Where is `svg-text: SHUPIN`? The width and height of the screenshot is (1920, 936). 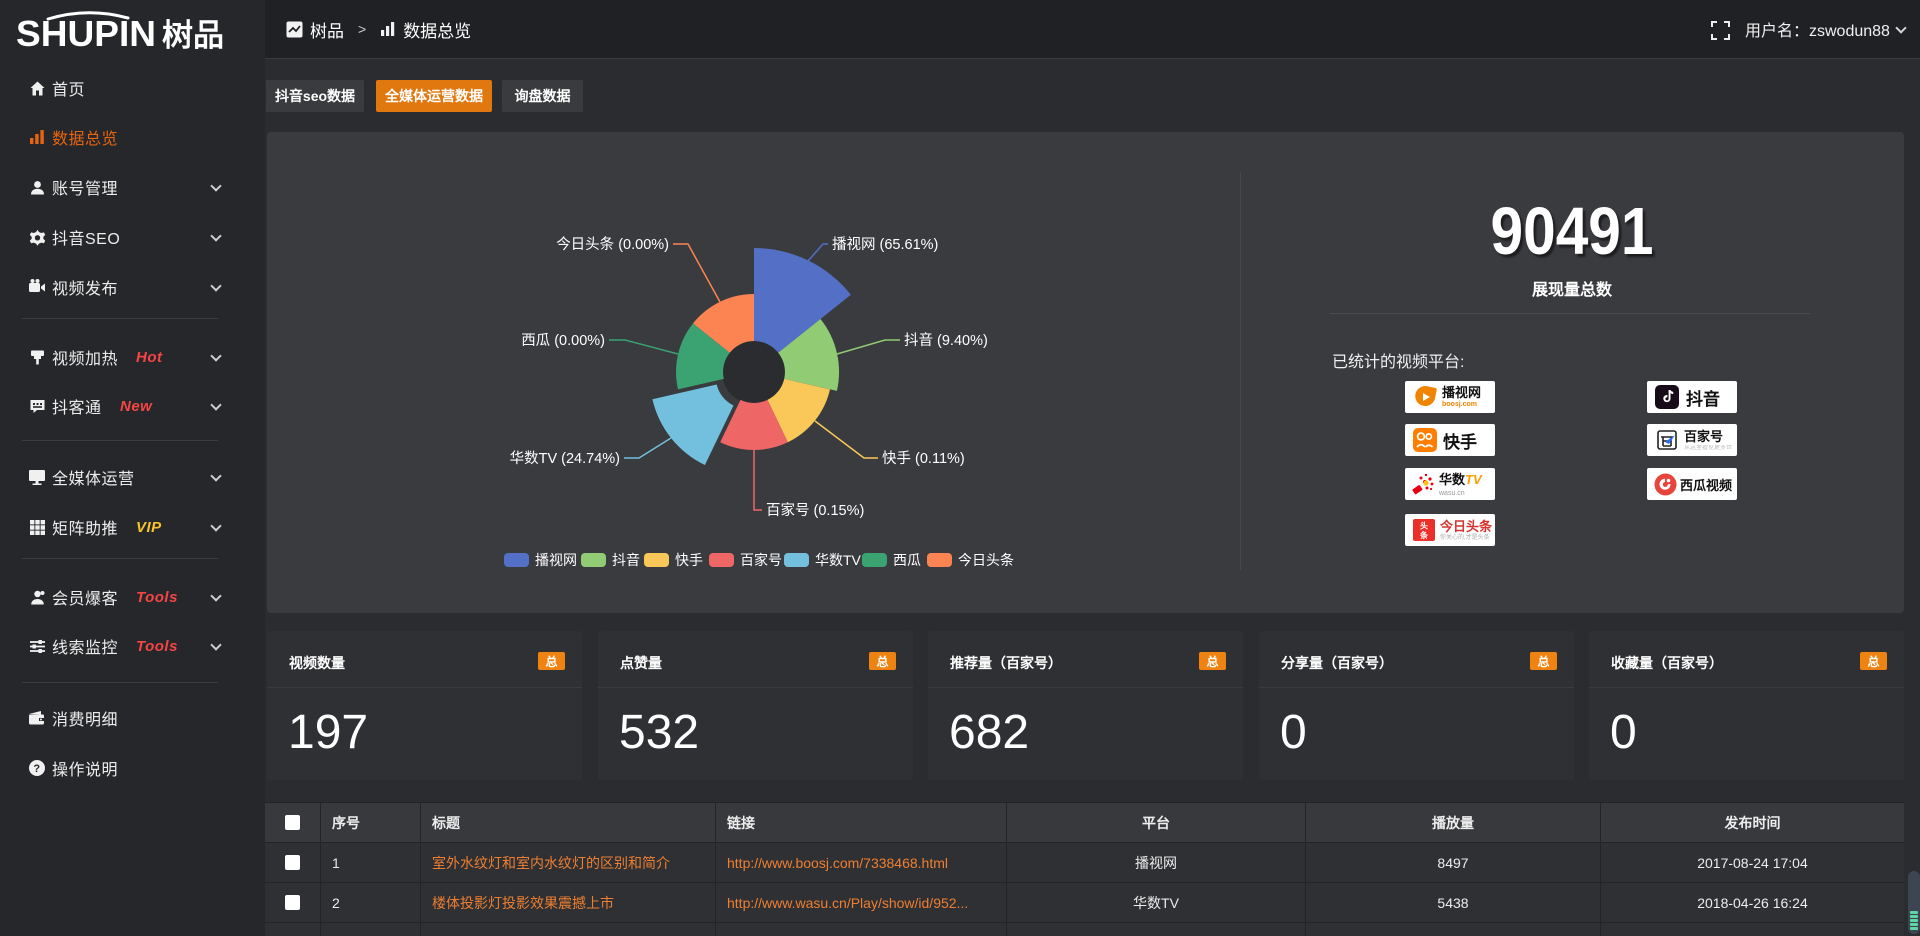
svg-text: SHUPIN is located at coordinates (86, 33).